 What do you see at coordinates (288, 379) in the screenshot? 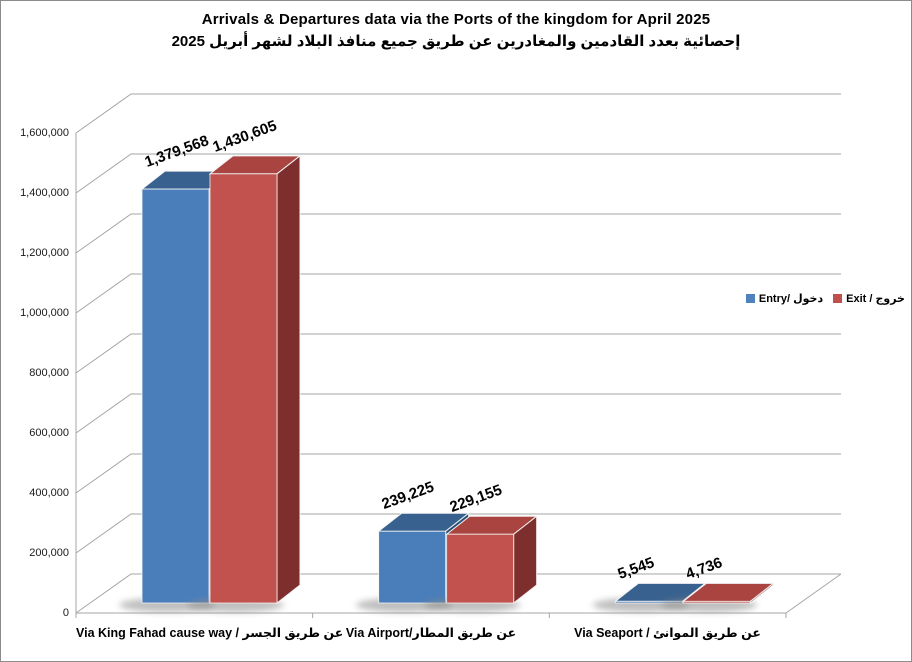
I see `bar-side-face` at bounding box center [288, 379].